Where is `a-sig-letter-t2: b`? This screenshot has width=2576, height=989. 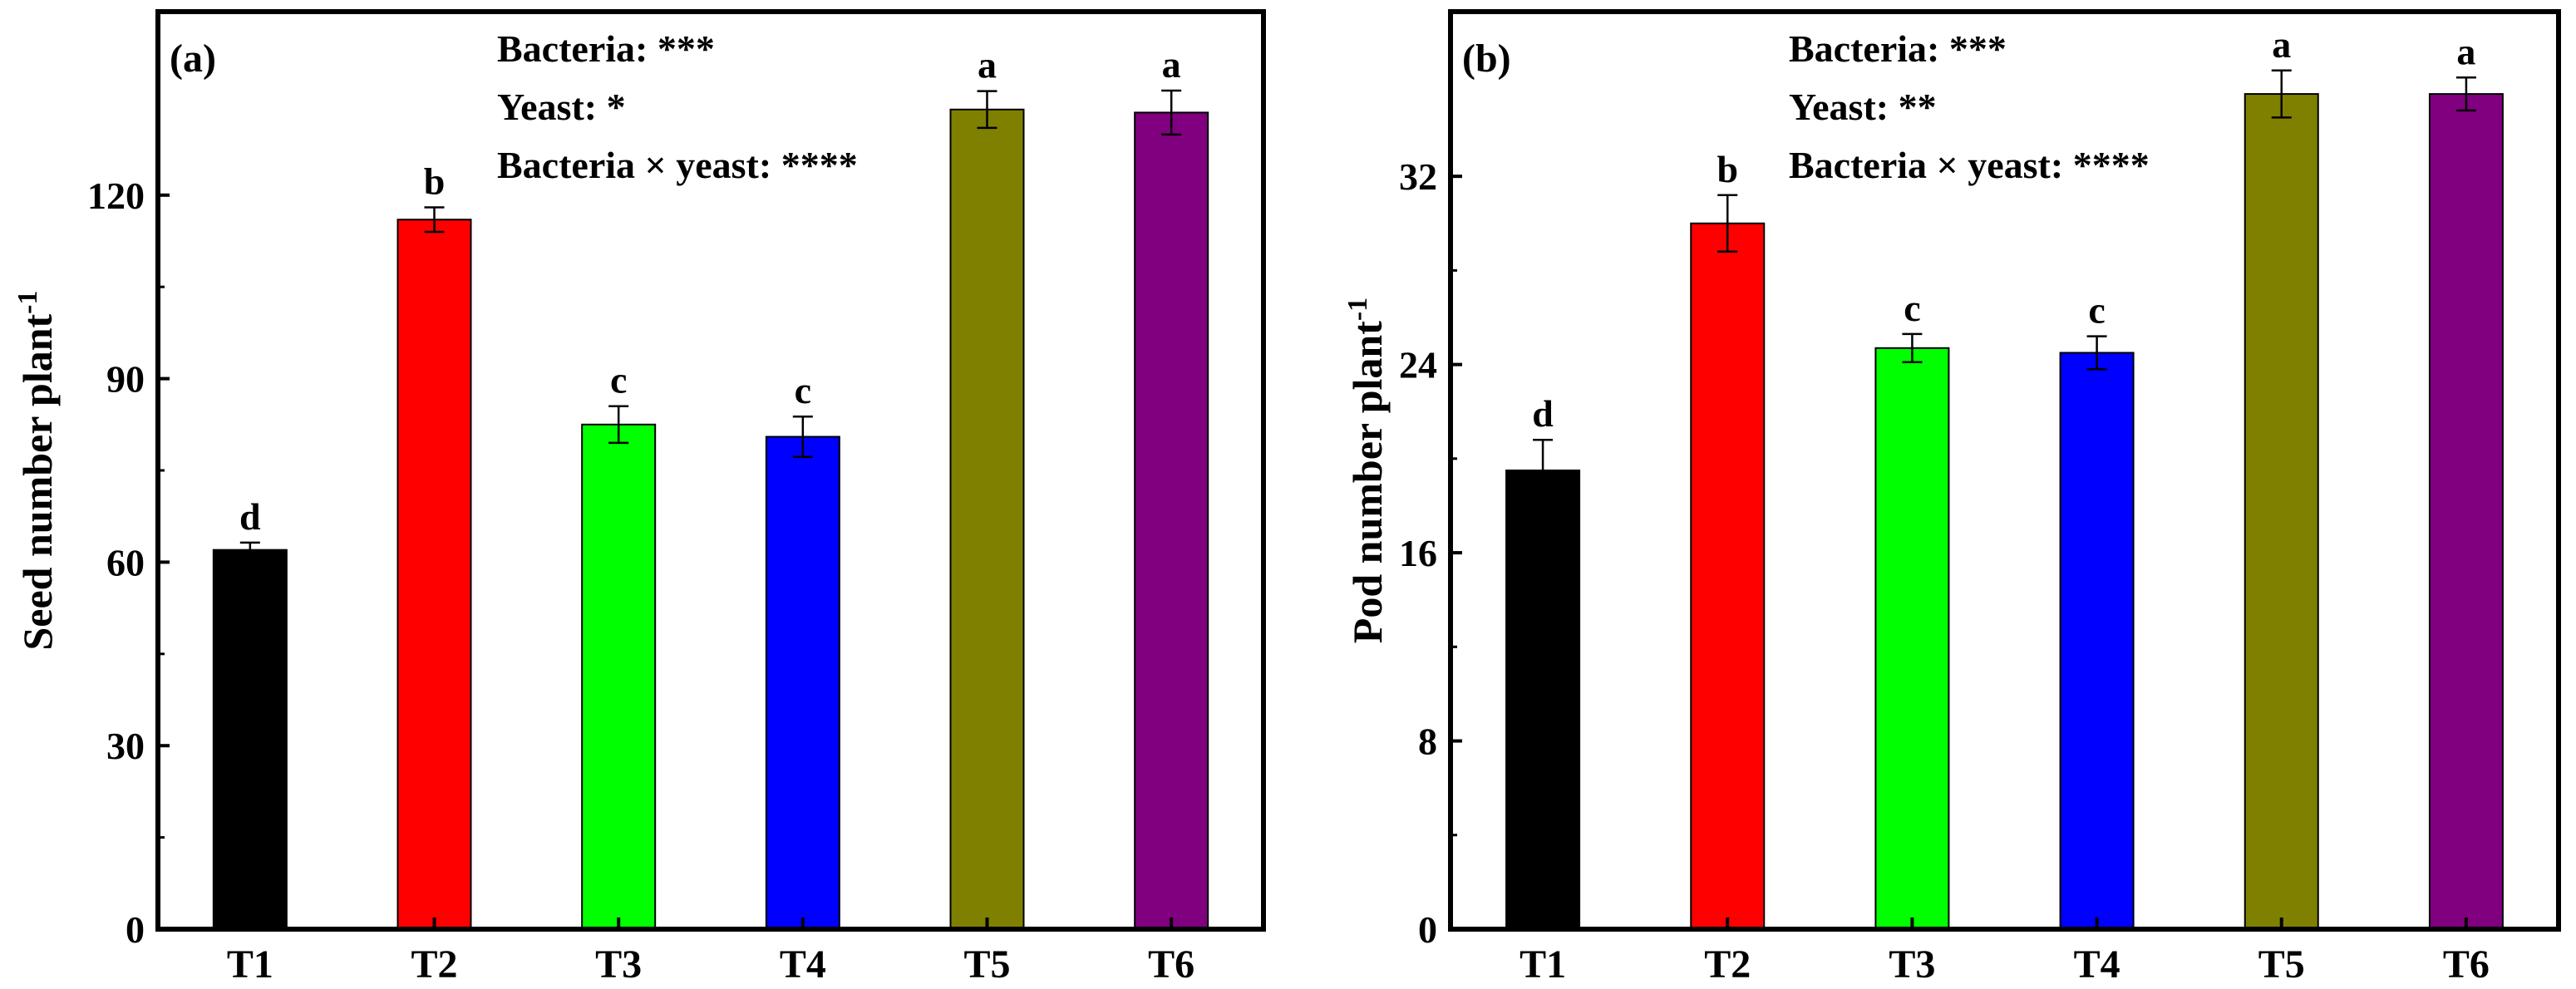 a-sig-letter-t2: b is located at coordinates (435, 181).